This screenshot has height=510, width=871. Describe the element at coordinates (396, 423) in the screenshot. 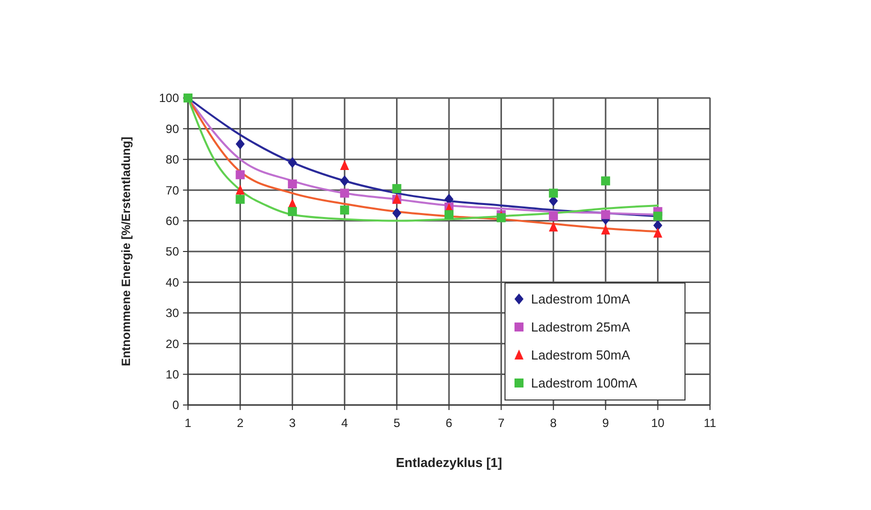

I see `x-tick-label: 5` at that location.